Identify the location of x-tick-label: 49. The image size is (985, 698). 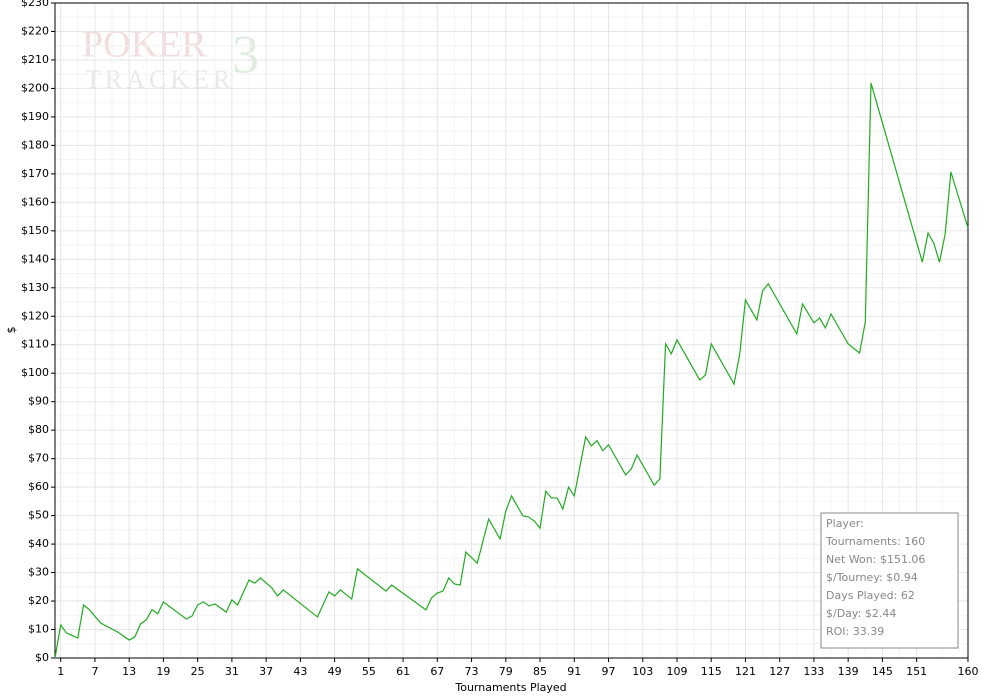
(335, 671).